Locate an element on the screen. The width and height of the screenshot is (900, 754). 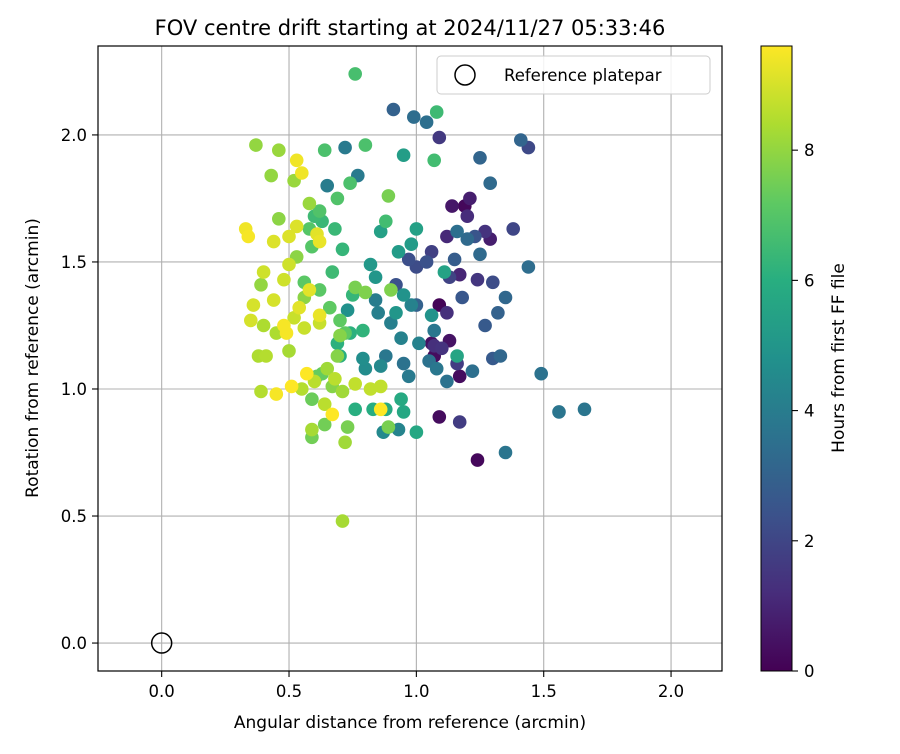
x-tick-label: 1.5 is located at coordinates (544, 691).